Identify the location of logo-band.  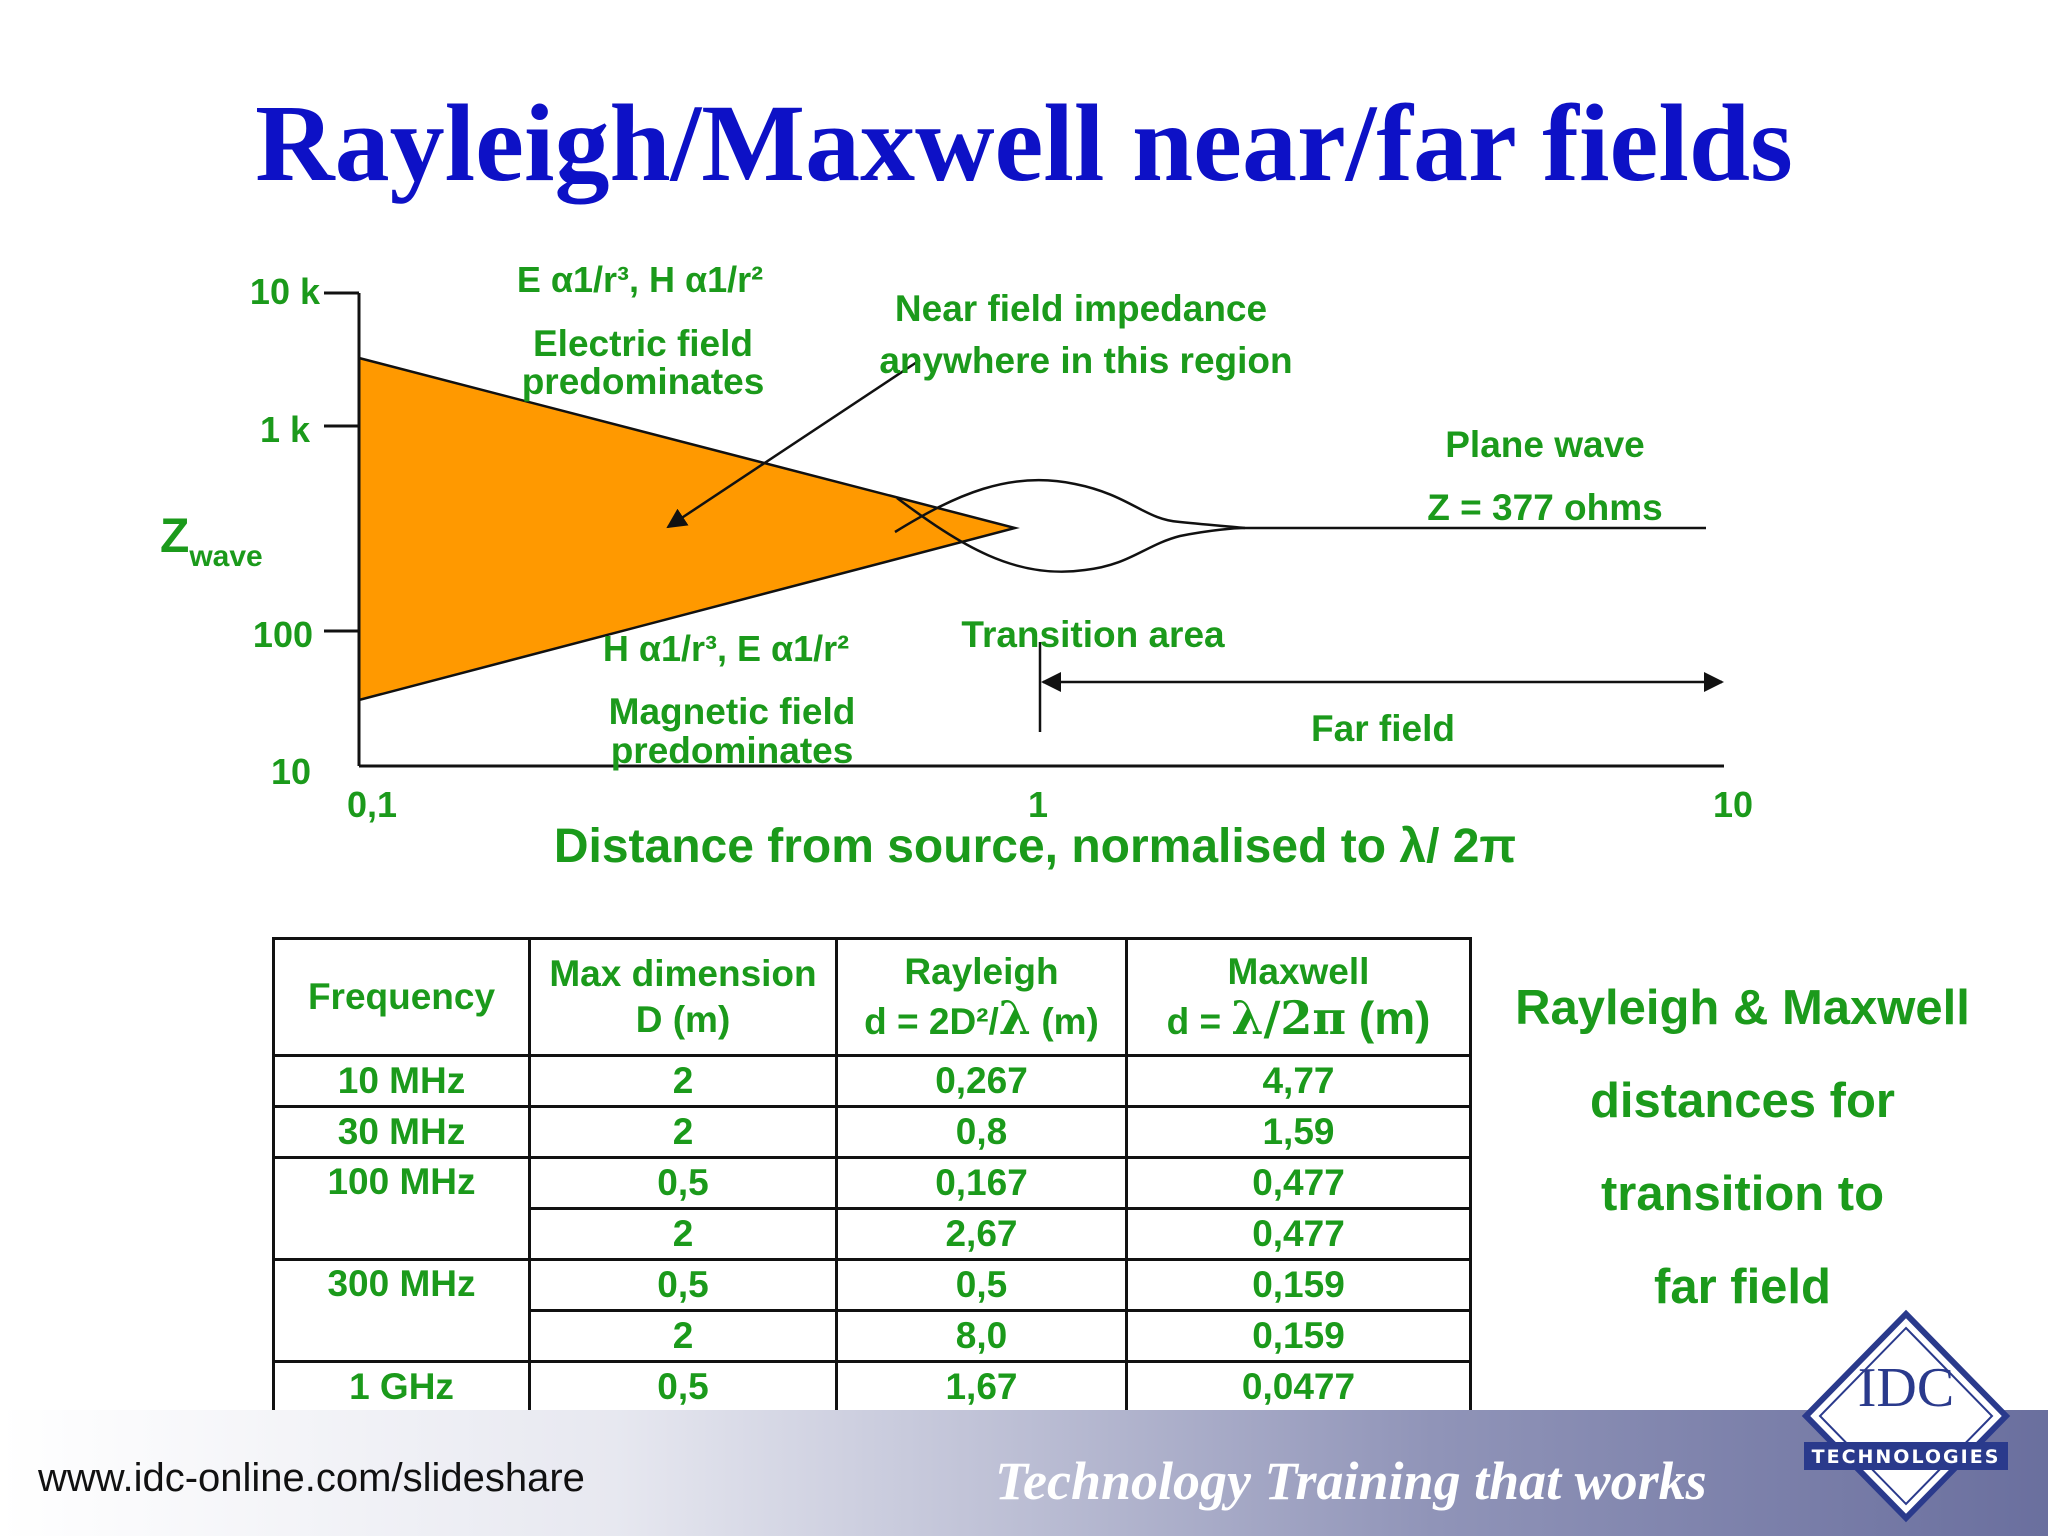
(1906, 1456).